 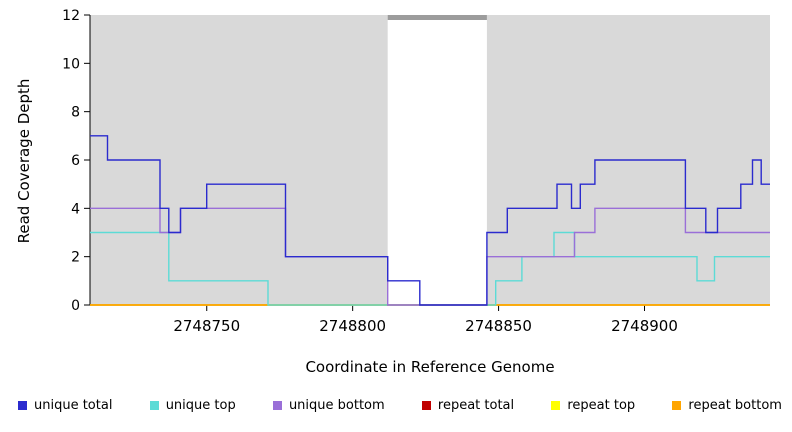 What do you see at coordinates (24, 161) in the screenshot?
I see `y-axis-label: Read Coverage Depth` at bounding box center [24, 161].